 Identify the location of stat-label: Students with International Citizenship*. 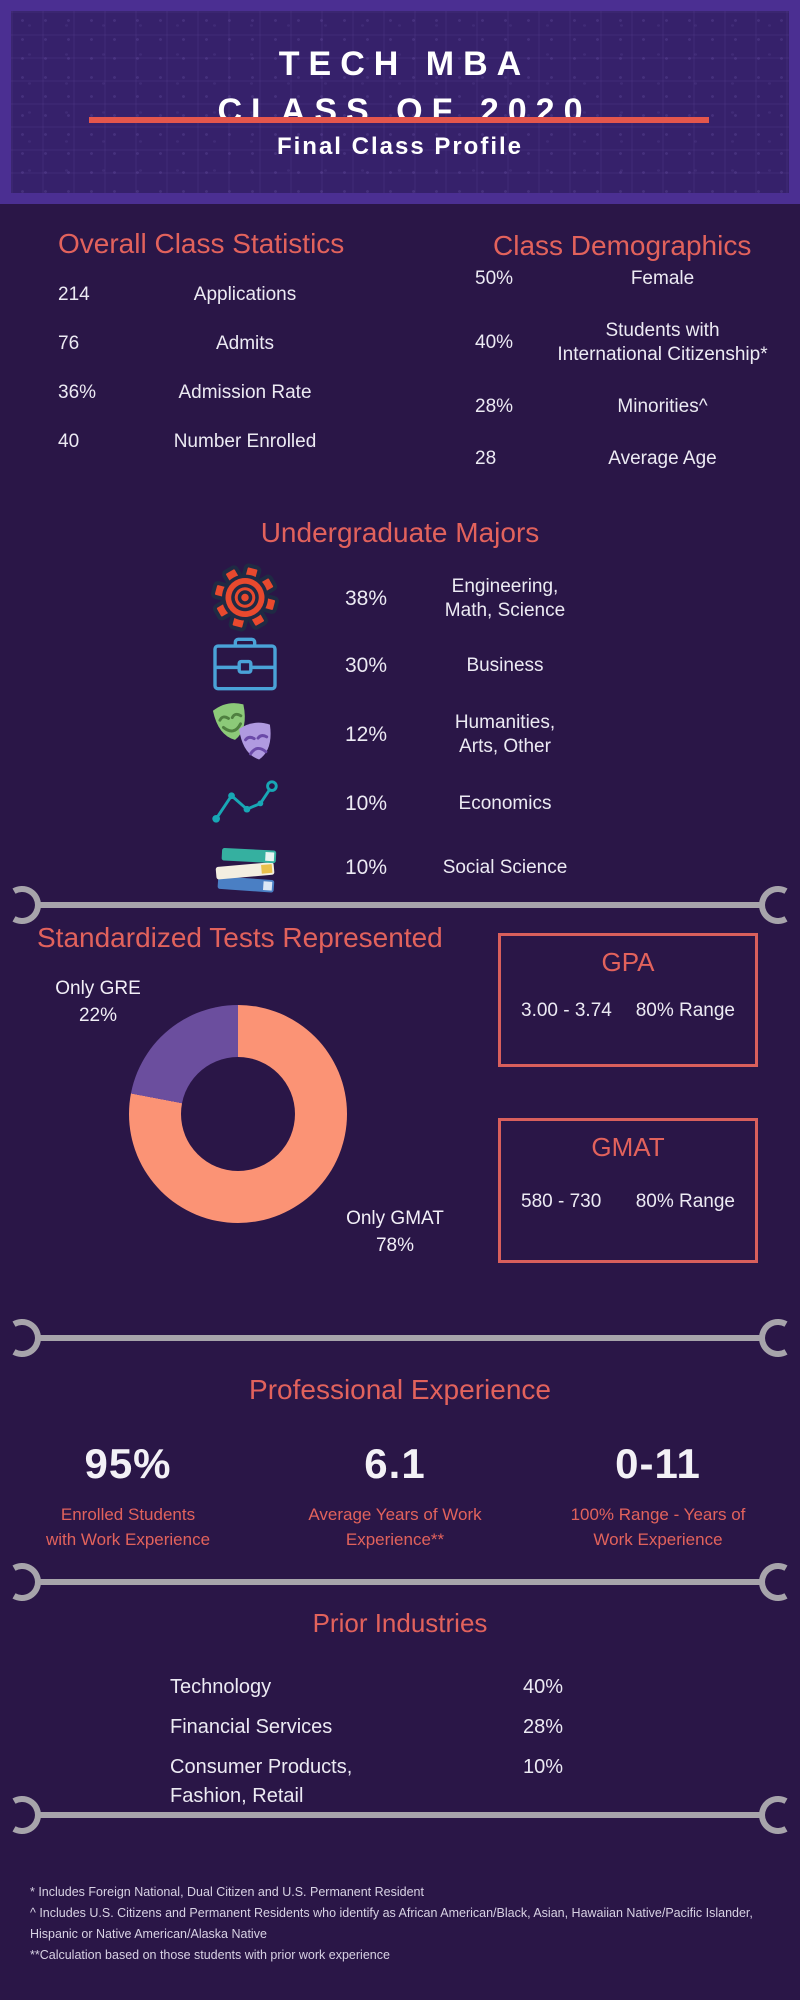
(662, 342).